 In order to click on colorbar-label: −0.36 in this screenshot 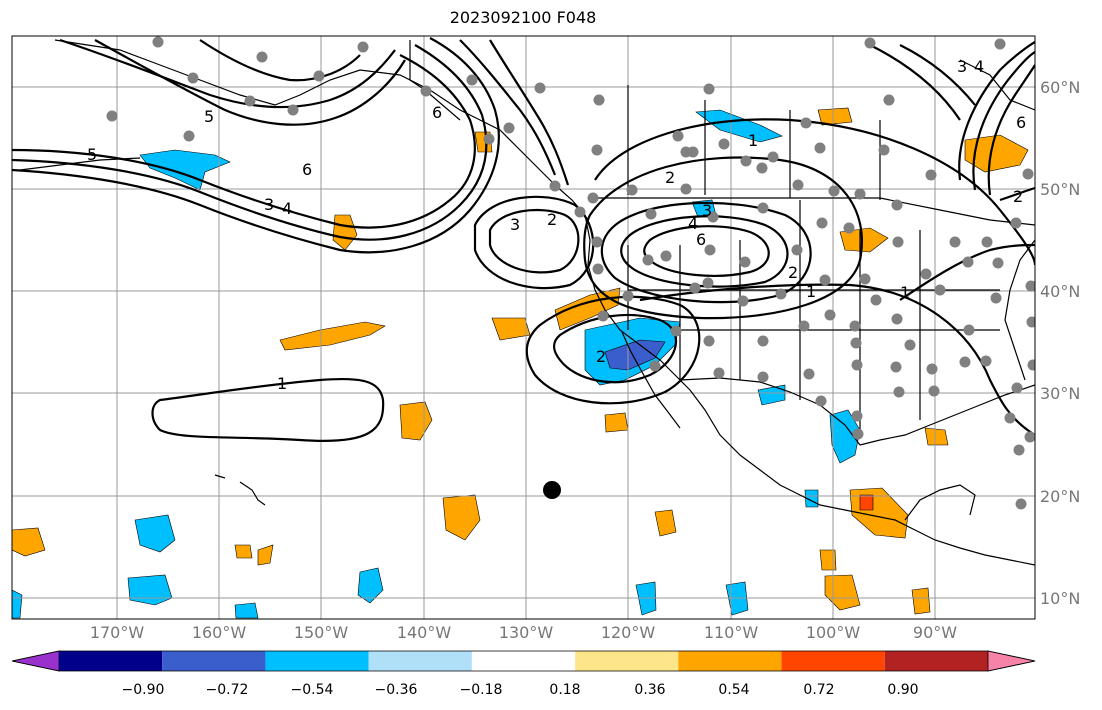, I will do `click(396, 690)`.